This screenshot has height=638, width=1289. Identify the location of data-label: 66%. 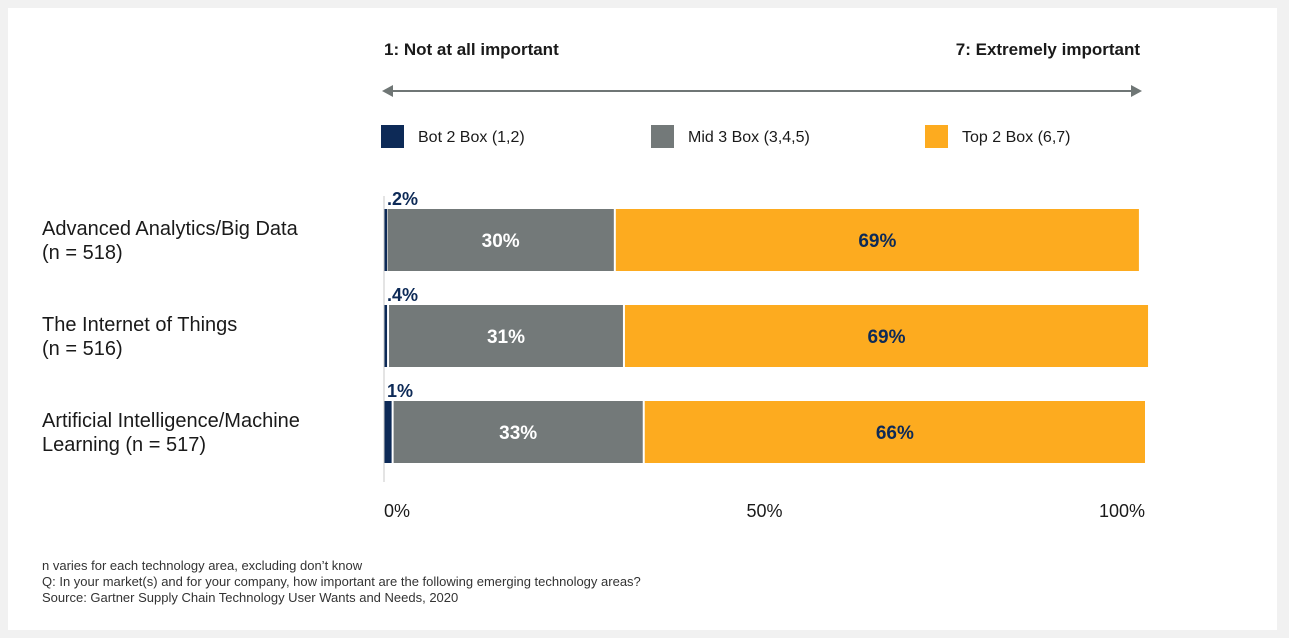
(895, 433).